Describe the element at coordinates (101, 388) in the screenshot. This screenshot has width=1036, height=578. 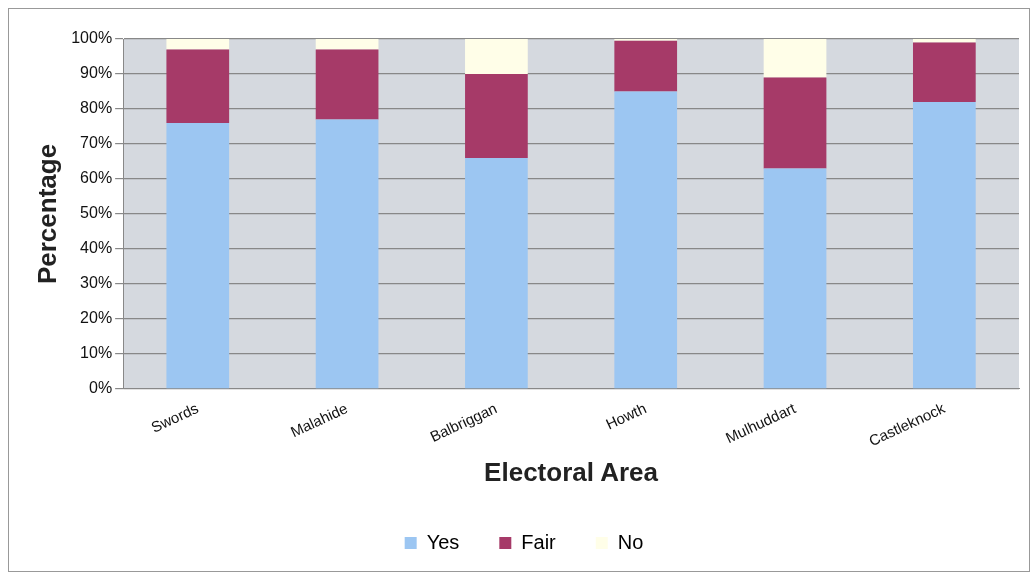
I see `y-tick-label: 0%` at that location.